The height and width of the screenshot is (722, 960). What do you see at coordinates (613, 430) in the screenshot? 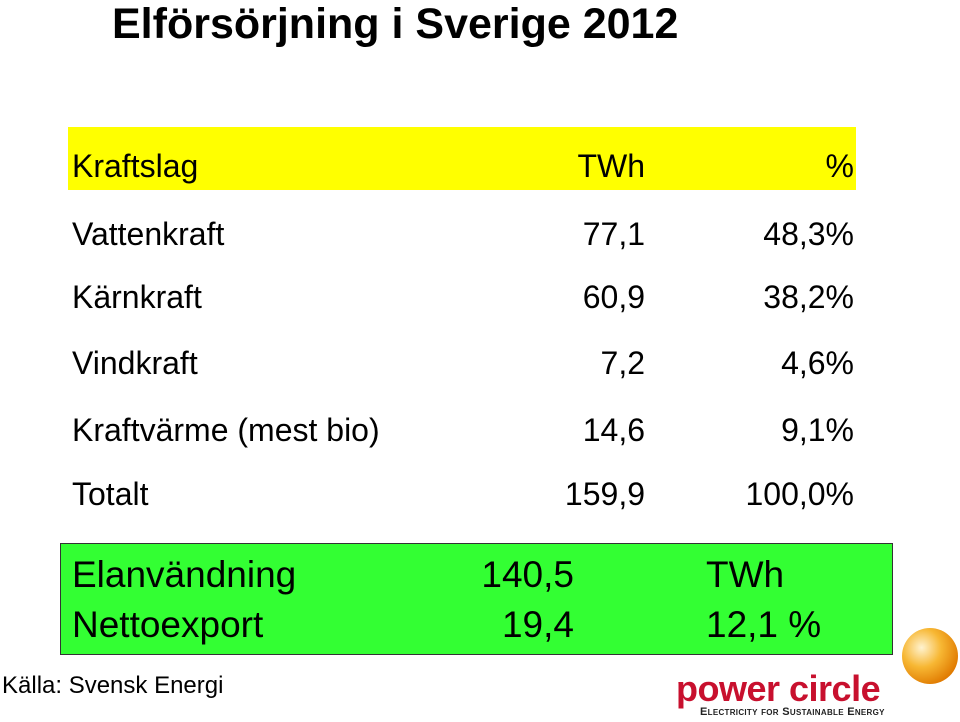
I see `table-cell: 14,6` at bounding box center [613, 430].